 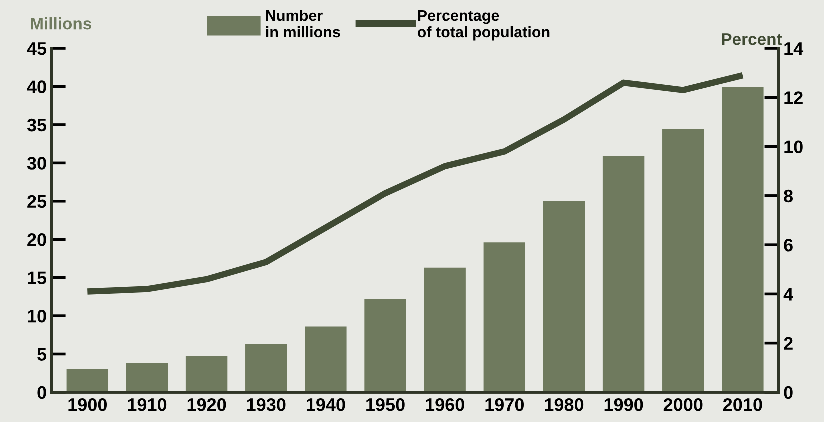 I want to click on y2-tick-label: 8, so click(x=789, y=196).